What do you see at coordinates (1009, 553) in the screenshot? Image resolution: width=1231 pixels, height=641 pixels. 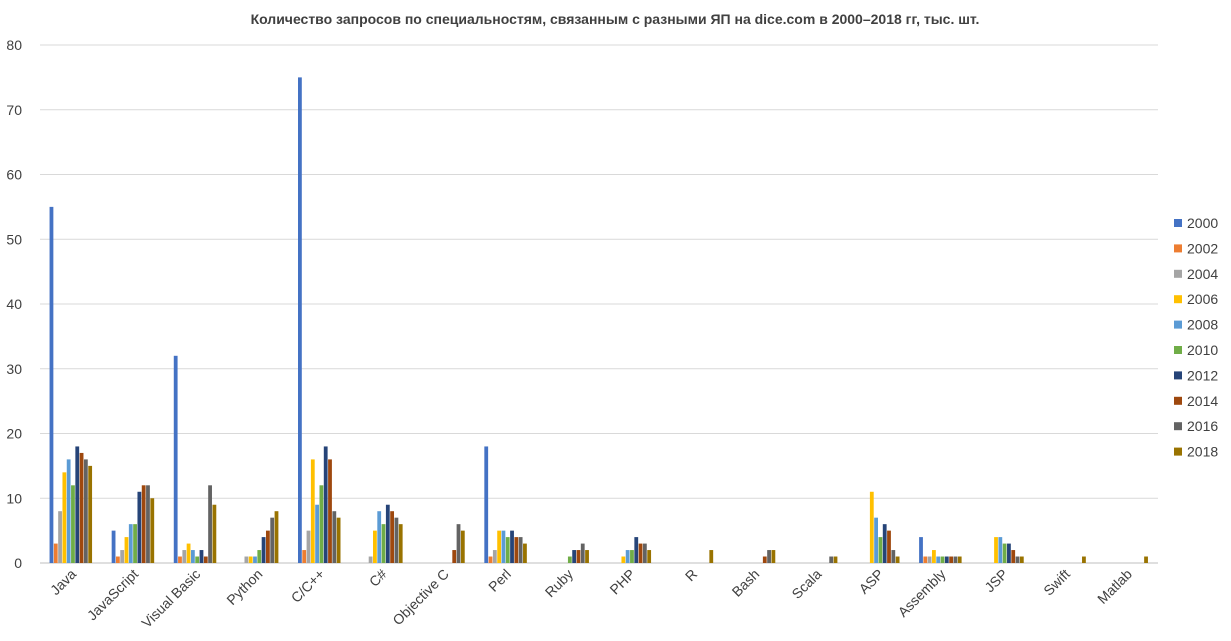 I see `bar-2012-jsp` at bounding box center [1009, 553].